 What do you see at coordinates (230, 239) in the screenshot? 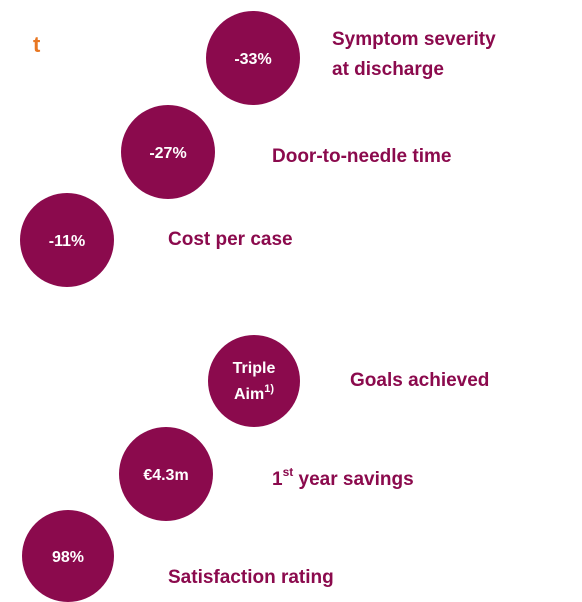
I see `result-label: Cost per case` at bounding box center [230, 239].